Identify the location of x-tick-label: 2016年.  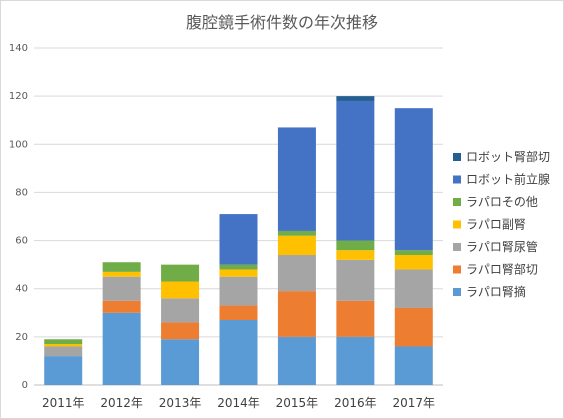
(355, 403).